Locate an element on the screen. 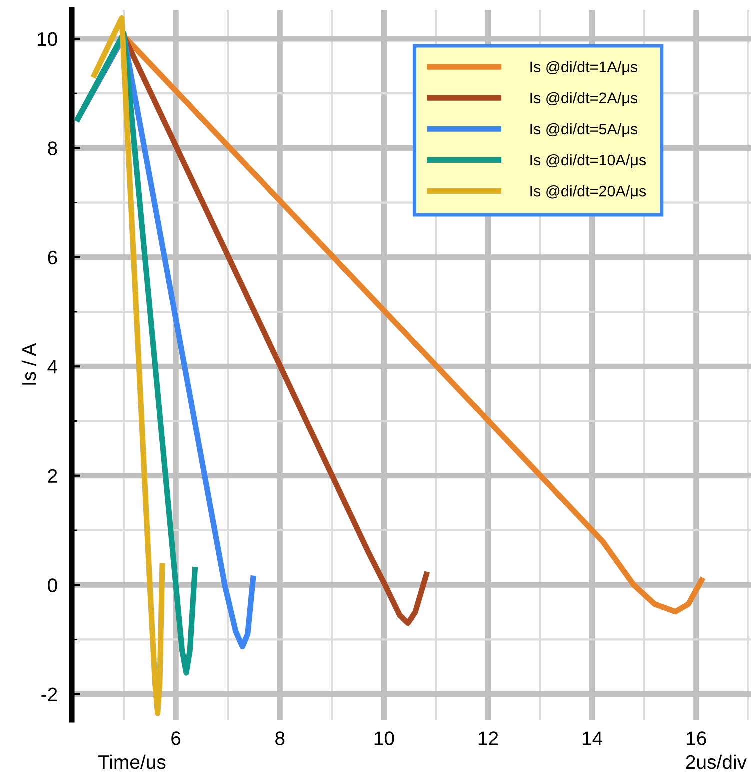 This screenshot has height=783, width=751. y-tick-label: 8 is located at coordinates (53, 149).